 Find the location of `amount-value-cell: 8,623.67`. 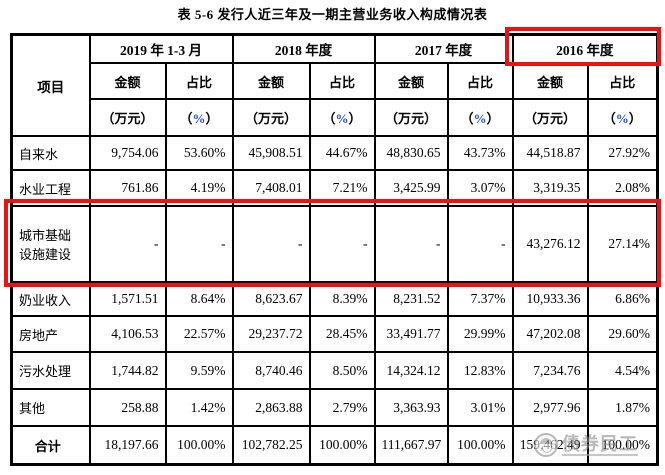

amount-value-cell: 8,623.67 is located at coordinates (271, 299).